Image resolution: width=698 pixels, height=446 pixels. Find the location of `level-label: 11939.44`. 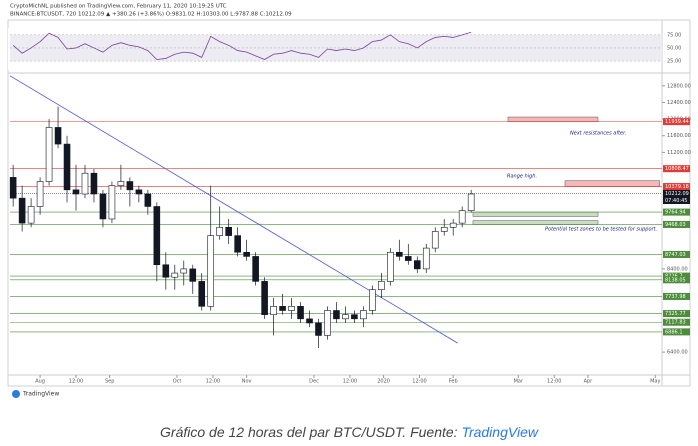

level-label: 11939.44 is located at coordinates (677, 122).